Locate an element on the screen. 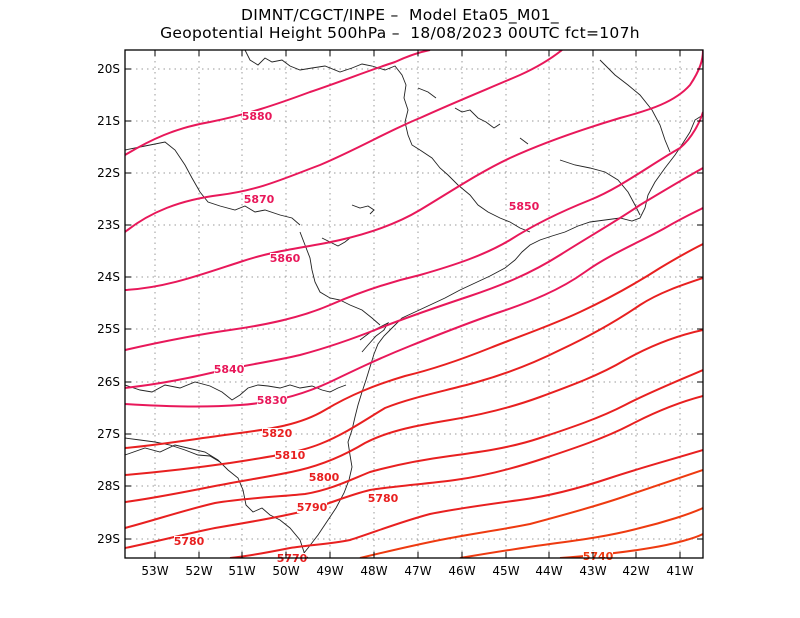 This screenshot has height=618, width=800. lon-label: 48W is located at coordinates (373, 571).